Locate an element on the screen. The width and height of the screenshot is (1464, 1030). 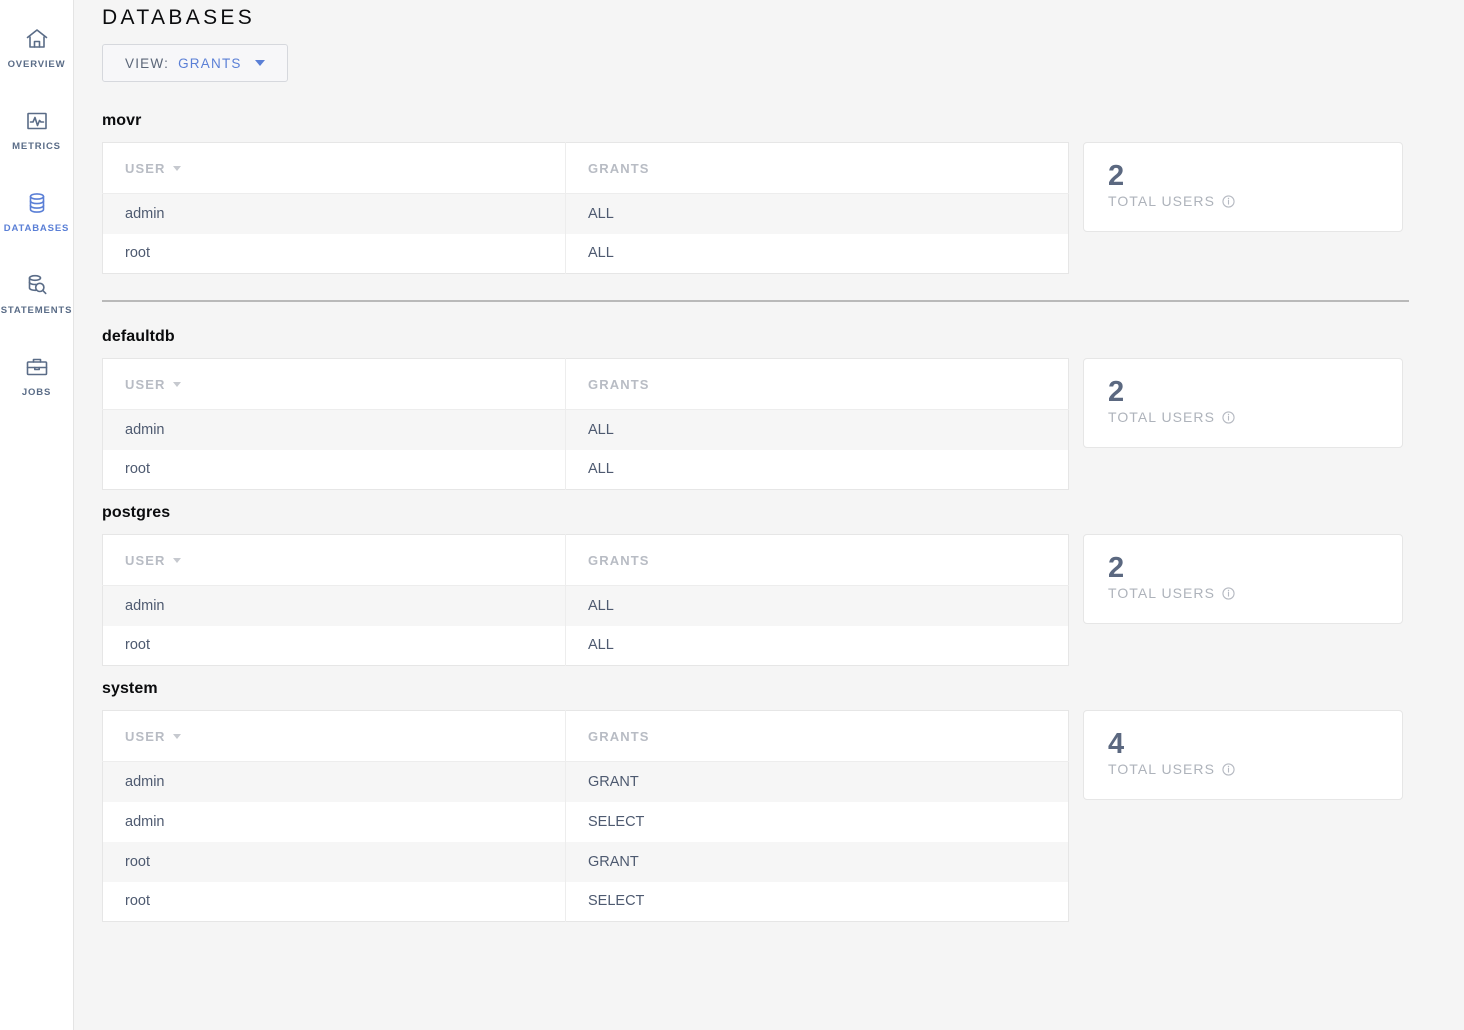
sidebar-item-jobs: Jobs is located at coordinates (37, 375).